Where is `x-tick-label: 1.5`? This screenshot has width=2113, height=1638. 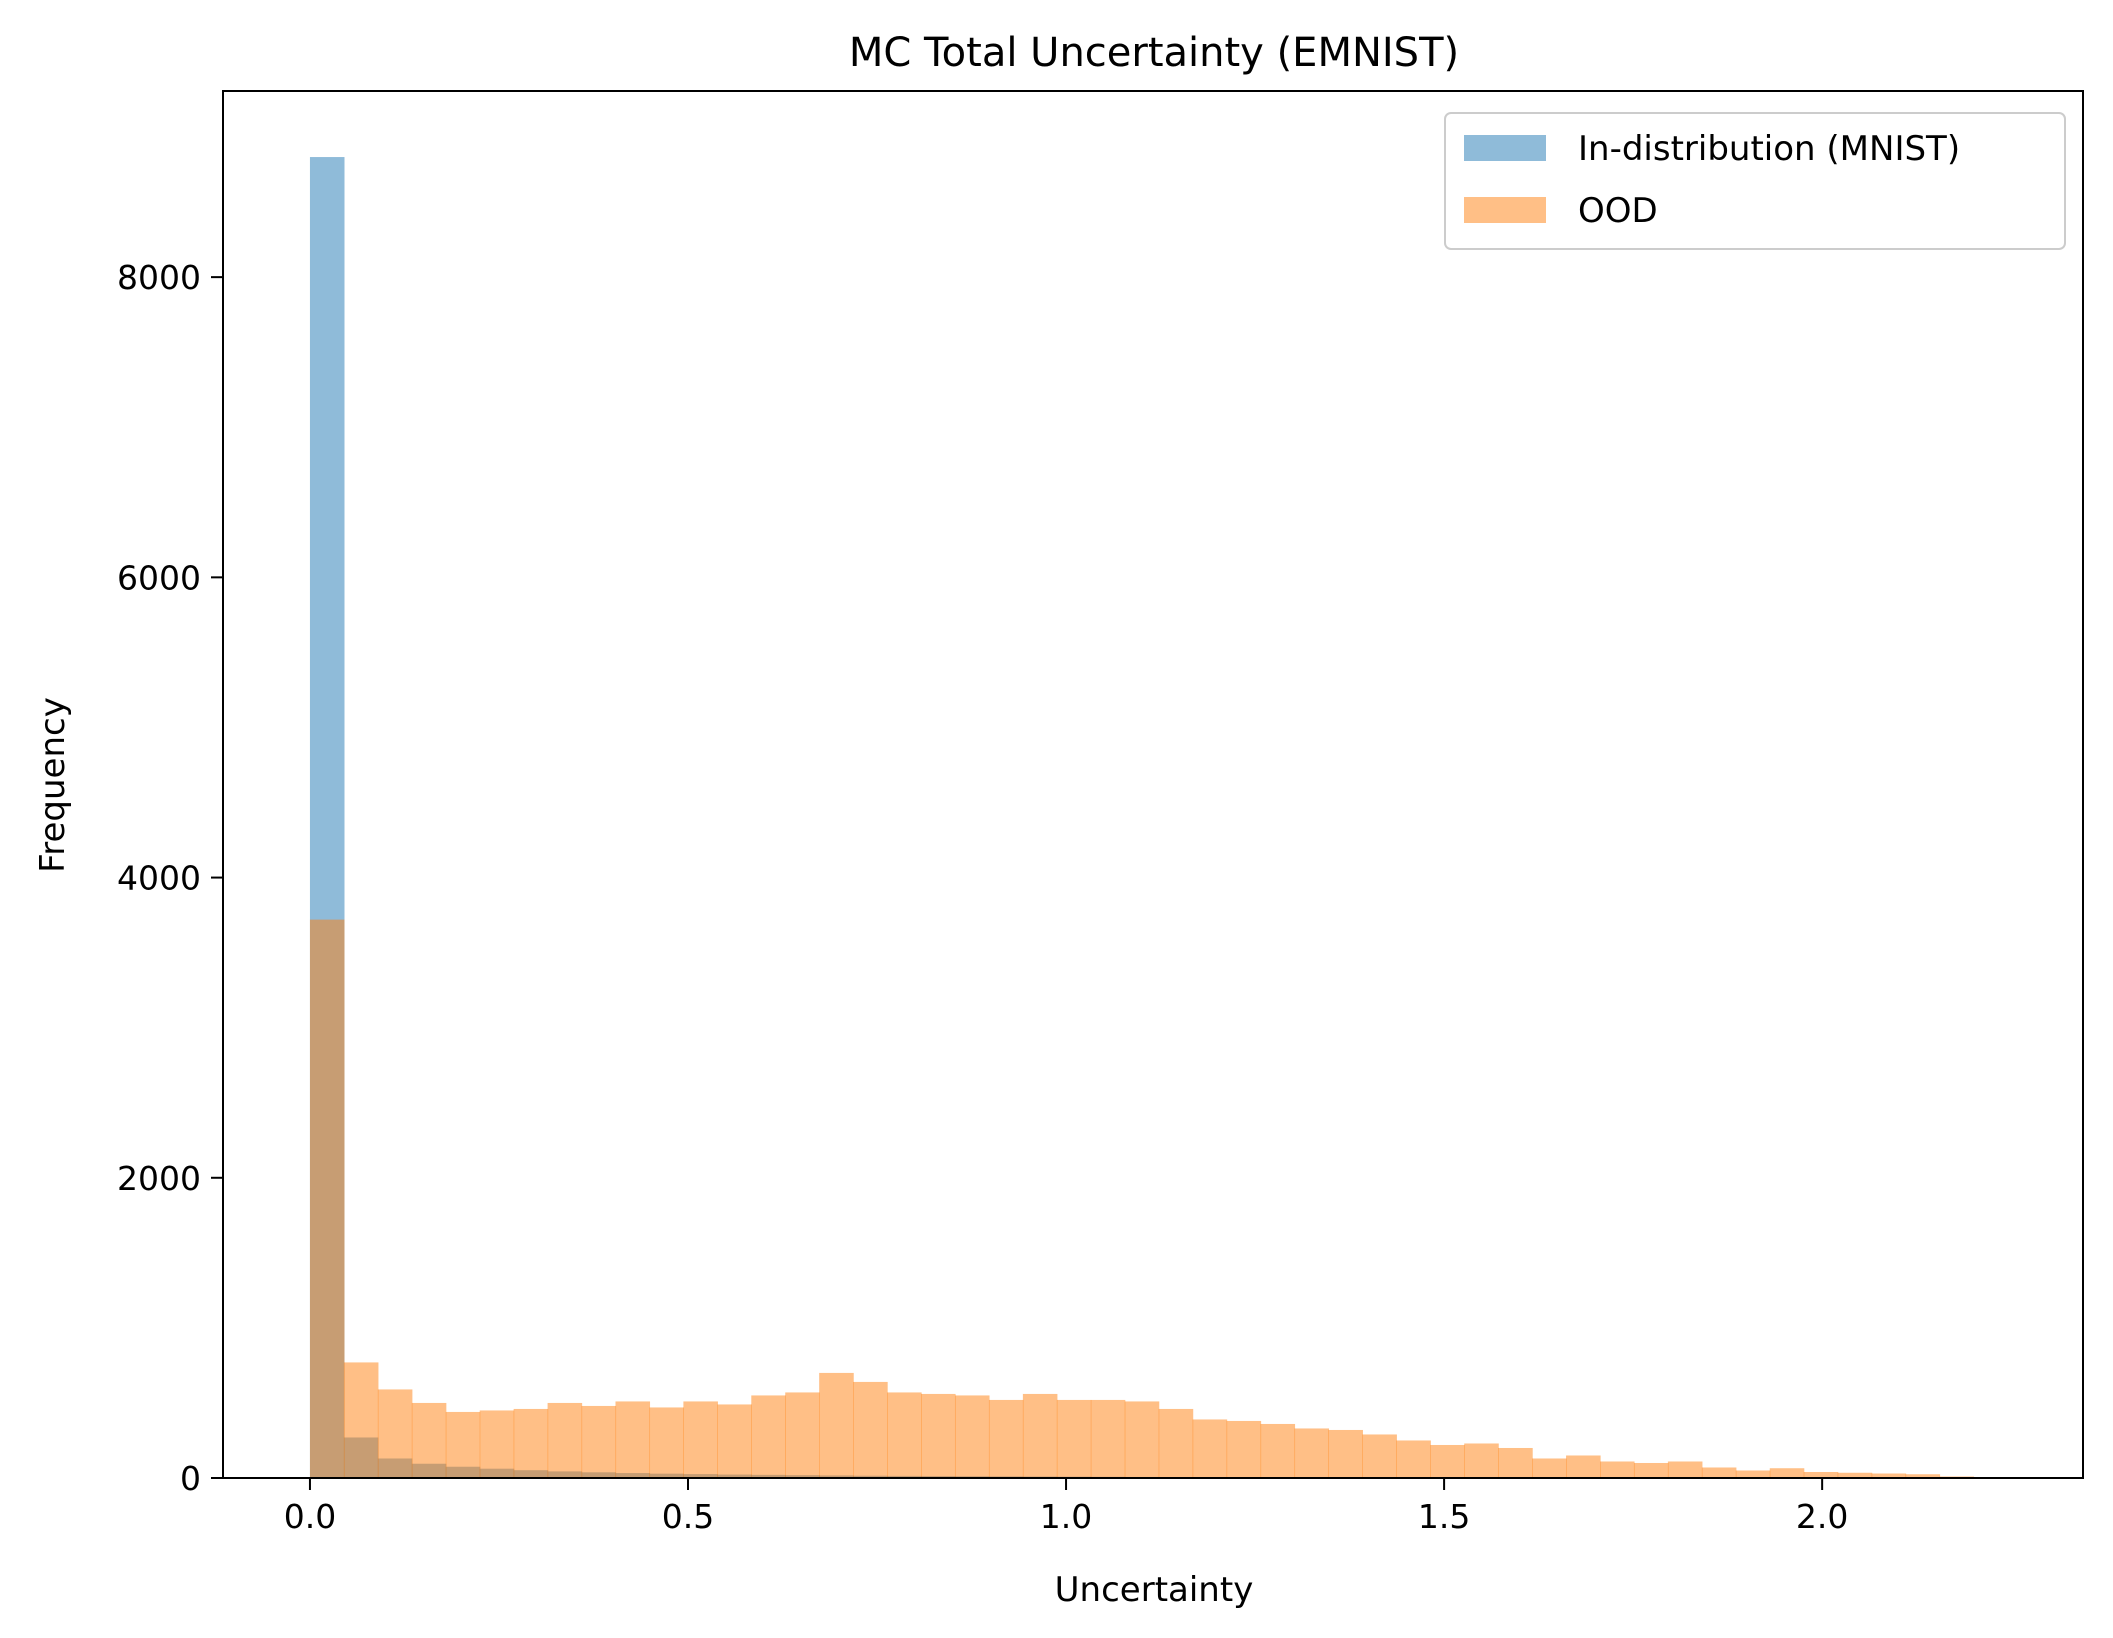
x-tick-label: 1.5 is located at coordinates (1444, 1516).